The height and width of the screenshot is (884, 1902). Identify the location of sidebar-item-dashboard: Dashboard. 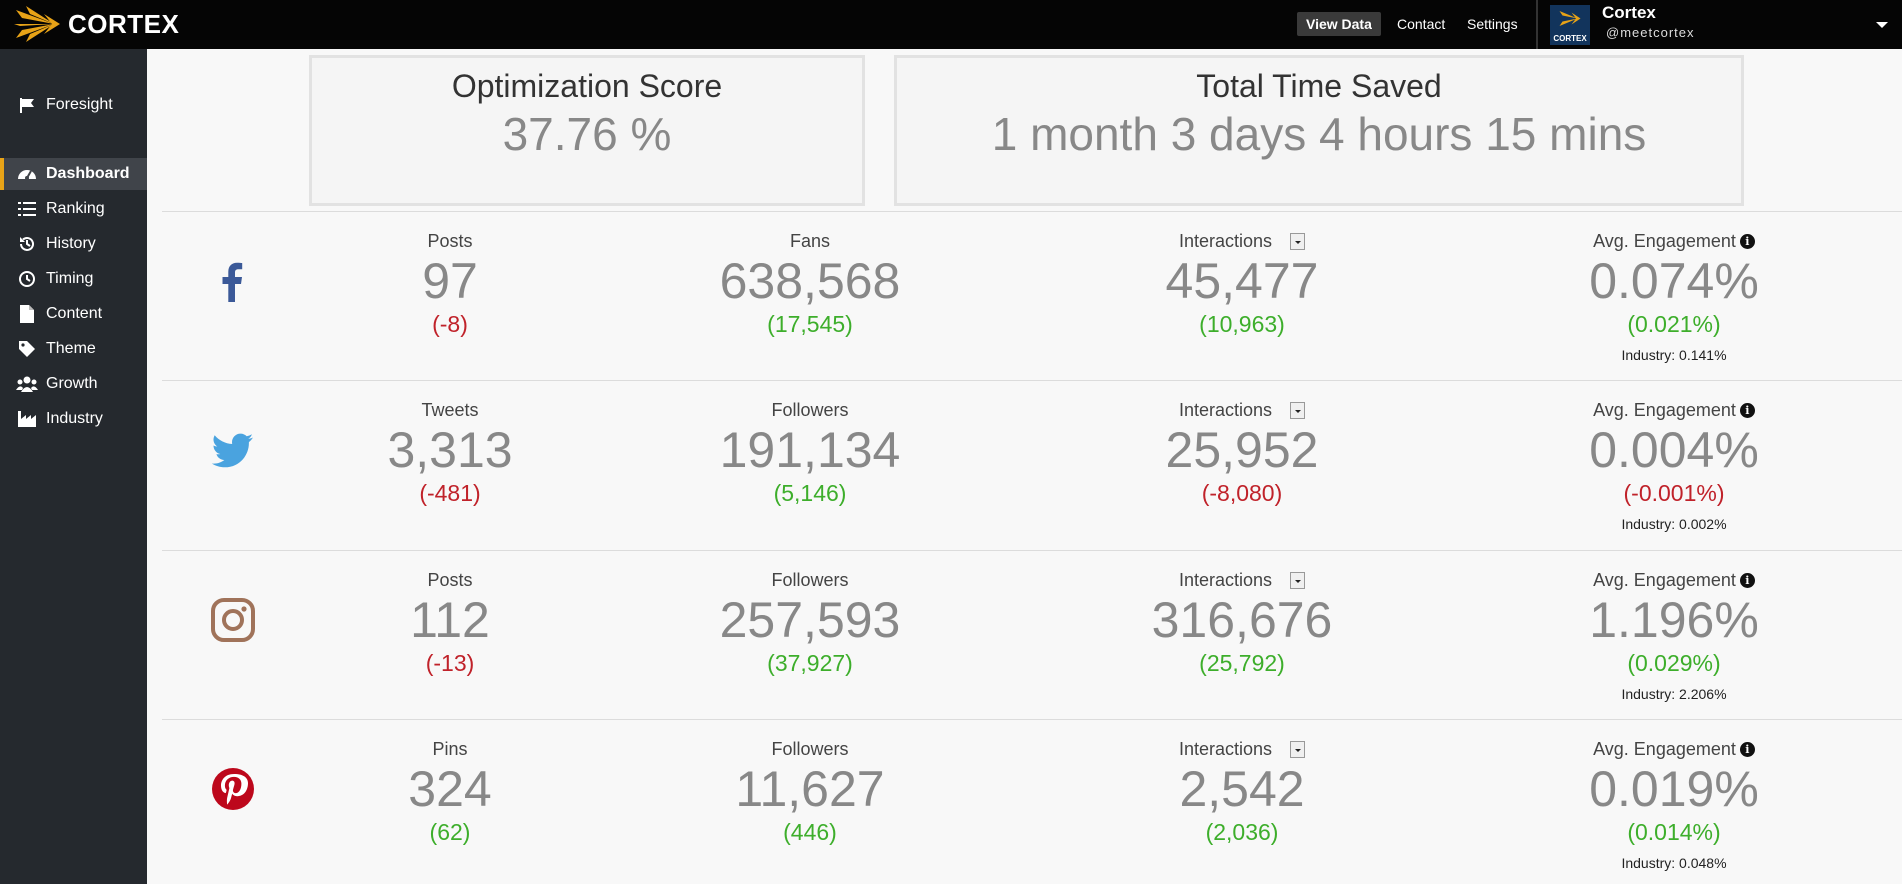
(73, 174).